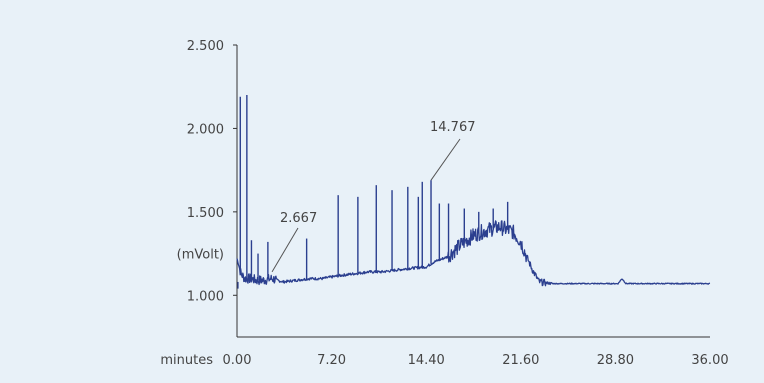  I want to click on y-tick-label: 1.000, so click(205, 296).